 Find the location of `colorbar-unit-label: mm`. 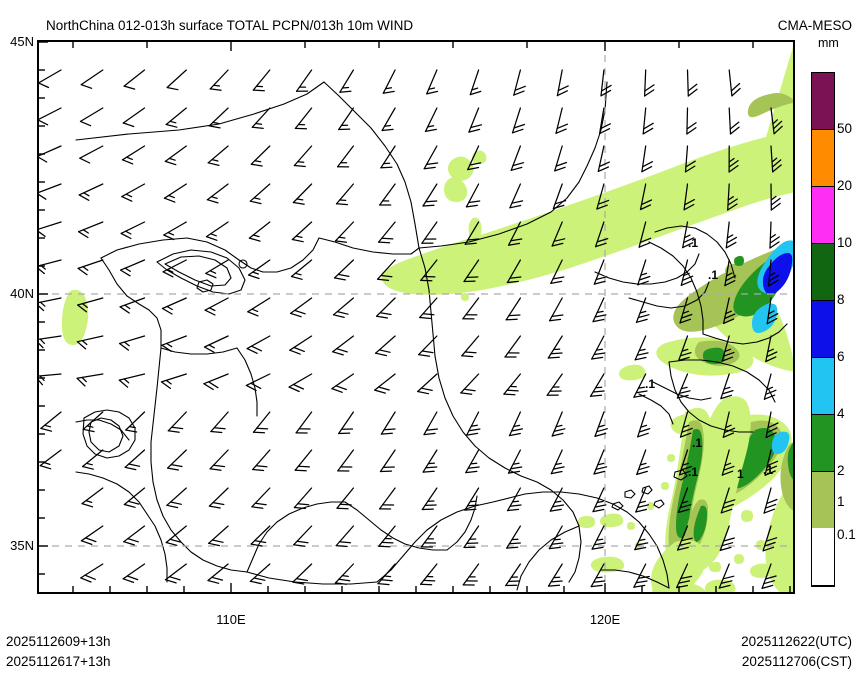

colorbar-unit-label: mm is located at coordinates (828, 43).